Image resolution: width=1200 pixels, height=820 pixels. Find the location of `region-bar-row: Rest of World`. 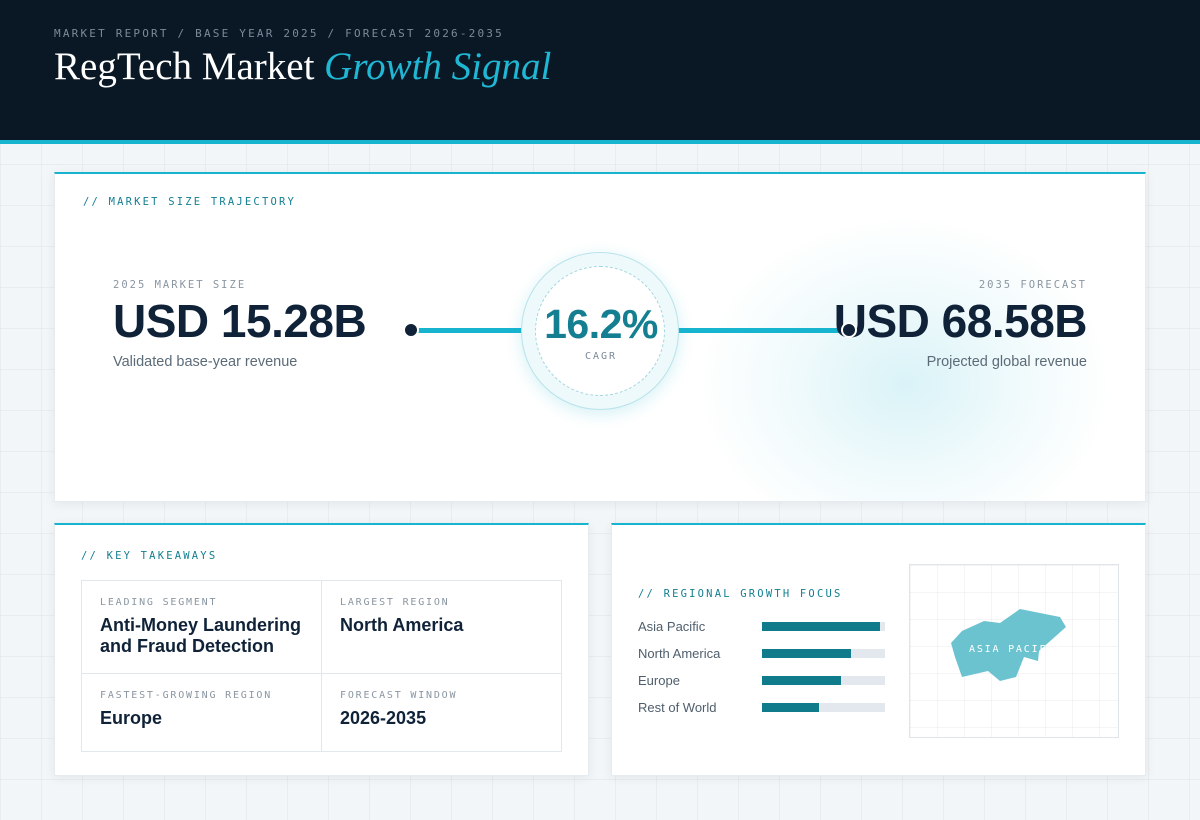

region-bar-row: Rest of World is located at coordinates (762, 711).